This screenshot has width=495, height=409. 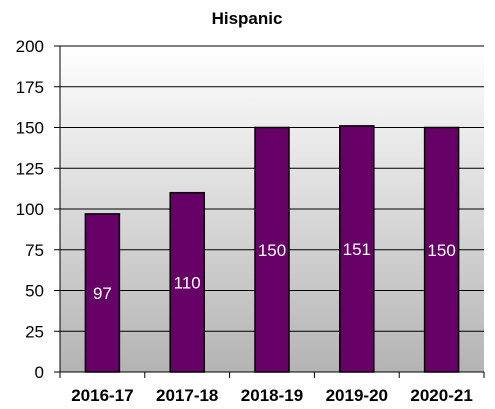 I want to click on data-label: 110, so click(x=187, y=282).